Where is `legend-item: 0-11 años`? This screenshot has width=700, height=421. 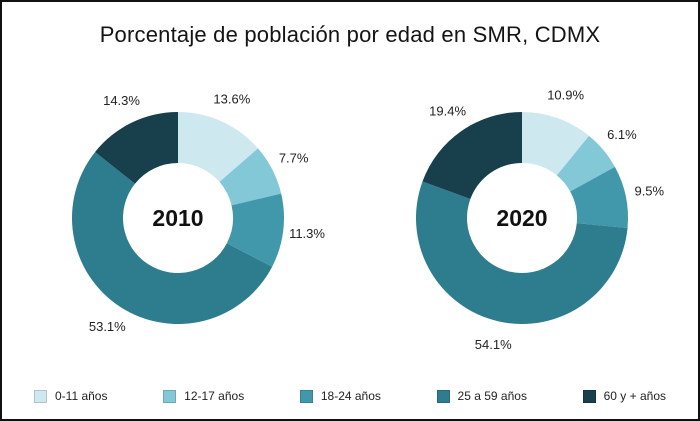 legend-item: 0-11 años is located at coordinates (70, 396).